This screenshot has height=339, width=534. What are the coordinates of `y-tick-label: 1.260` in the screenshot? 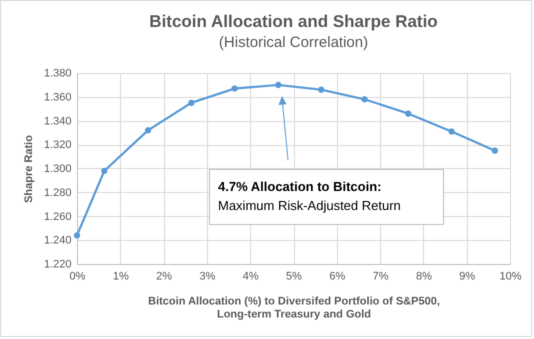 It's located at (58, 216).